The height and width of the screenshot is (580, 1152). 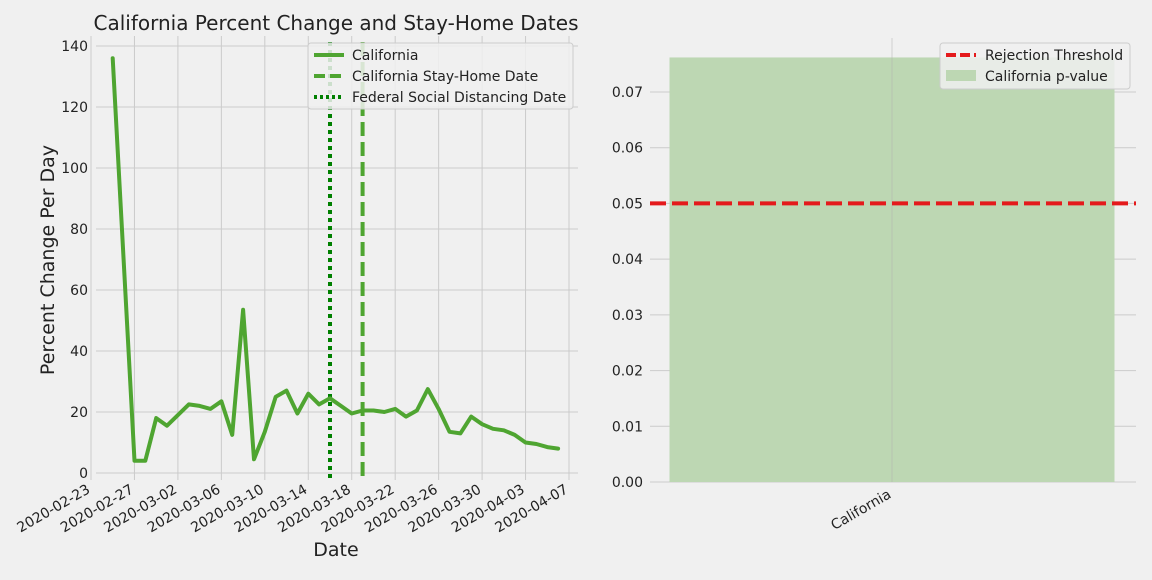 What do you see at coordinates (627, 483) in the screenshot?
I see `right-y-tick-label: 0.00` at bounding box center [627, 483].